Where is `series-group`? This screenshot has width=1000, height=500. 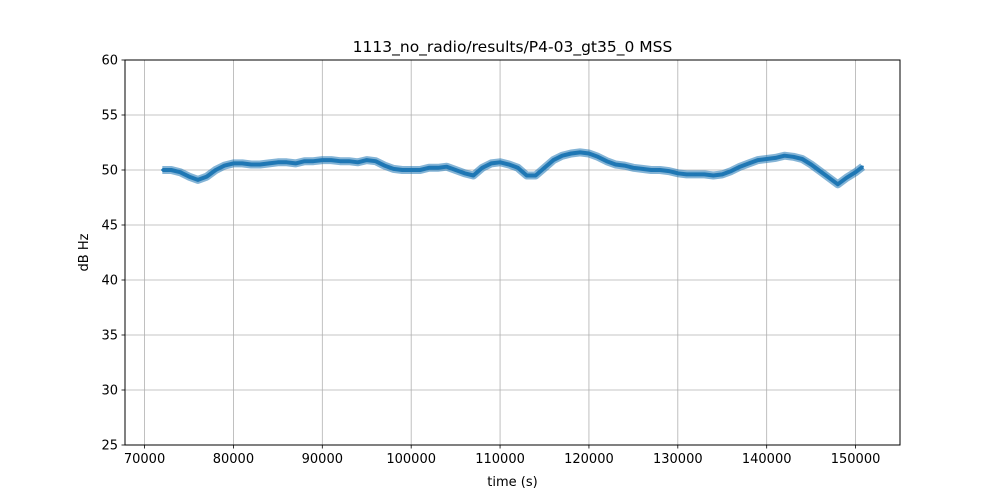
series-group is located at coordinates (513, 168).